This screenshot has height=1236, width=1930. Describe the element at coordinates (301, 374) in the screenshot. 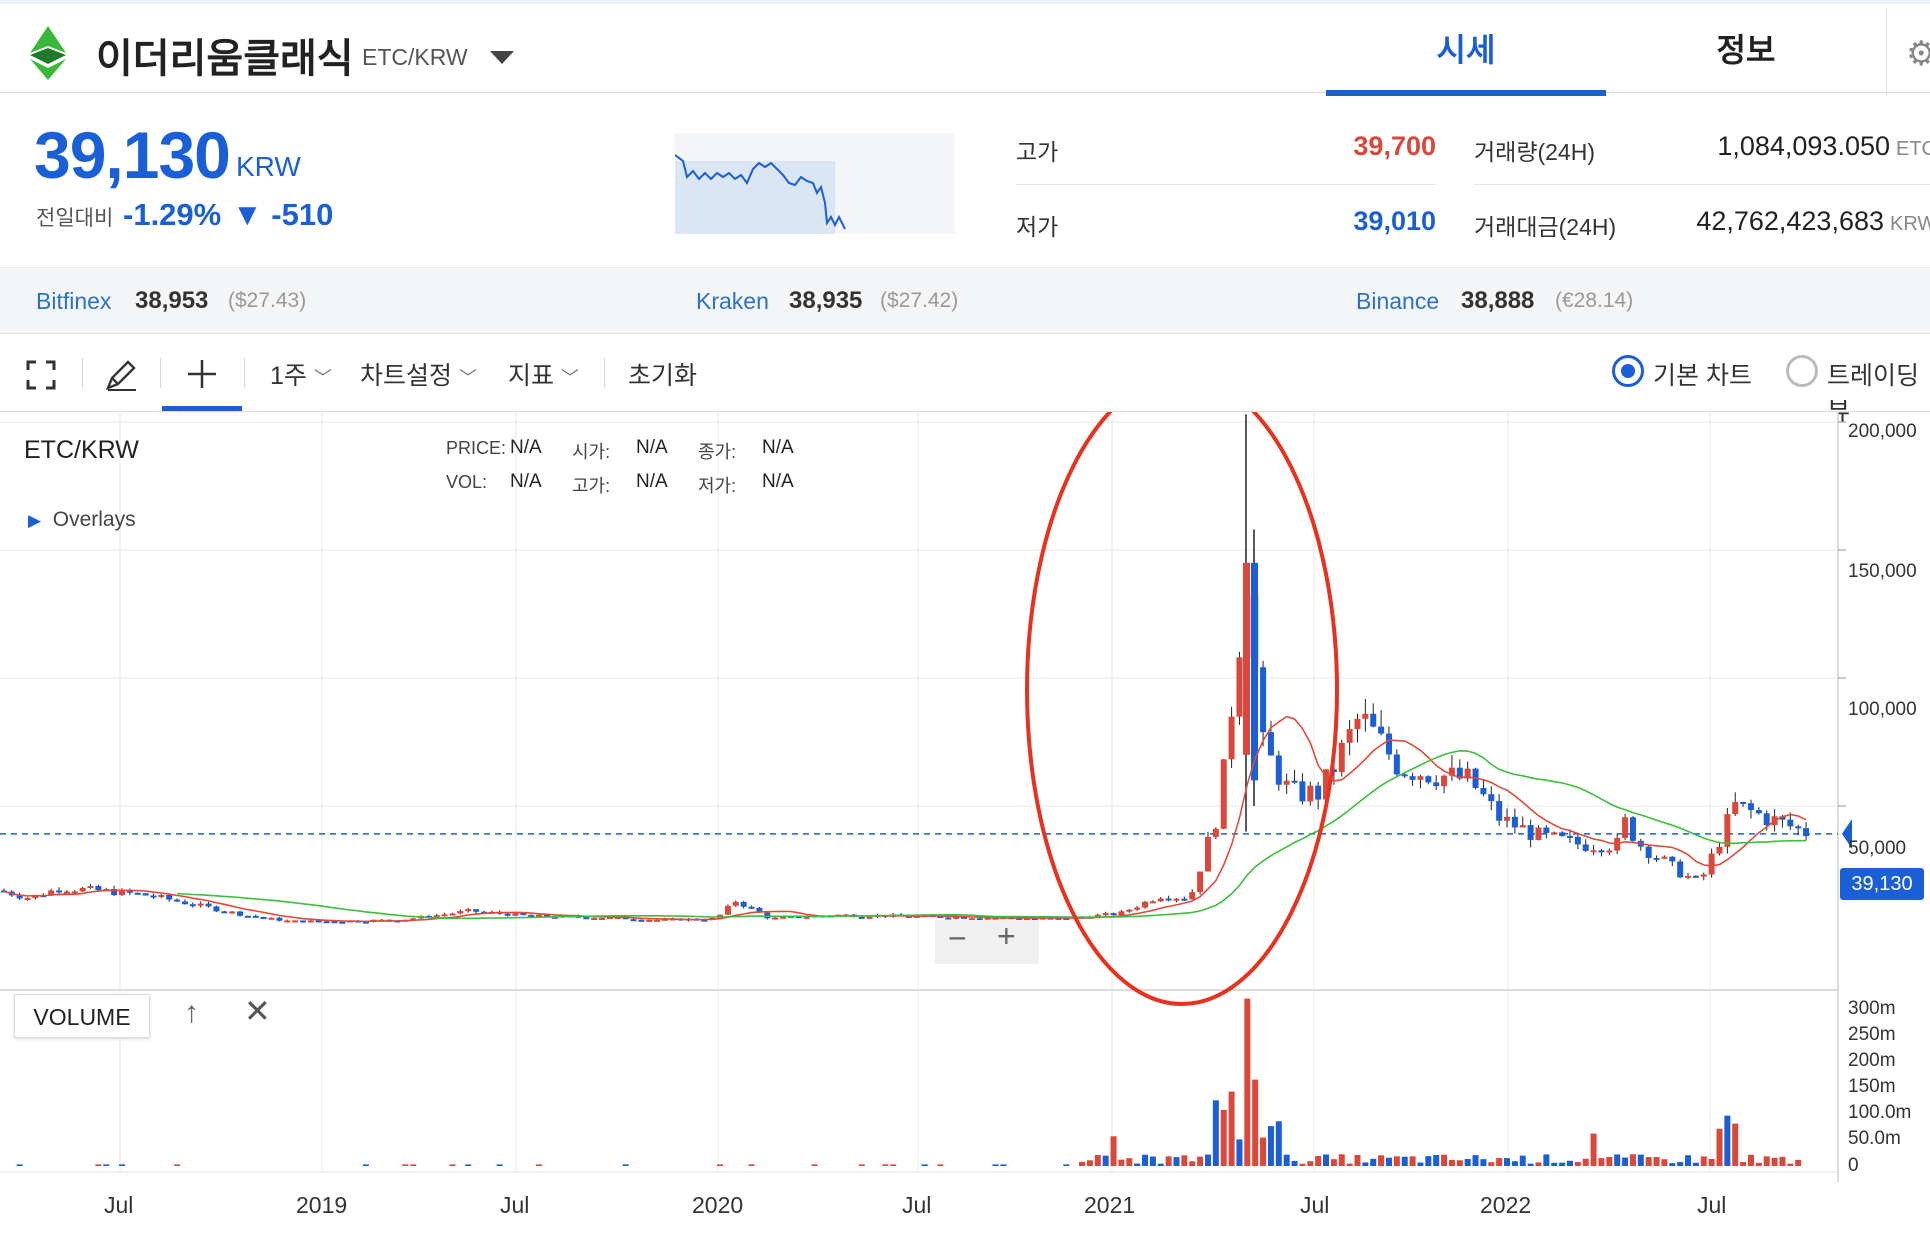

I see `interval-dropdown: 1주 ﹀` at that location.